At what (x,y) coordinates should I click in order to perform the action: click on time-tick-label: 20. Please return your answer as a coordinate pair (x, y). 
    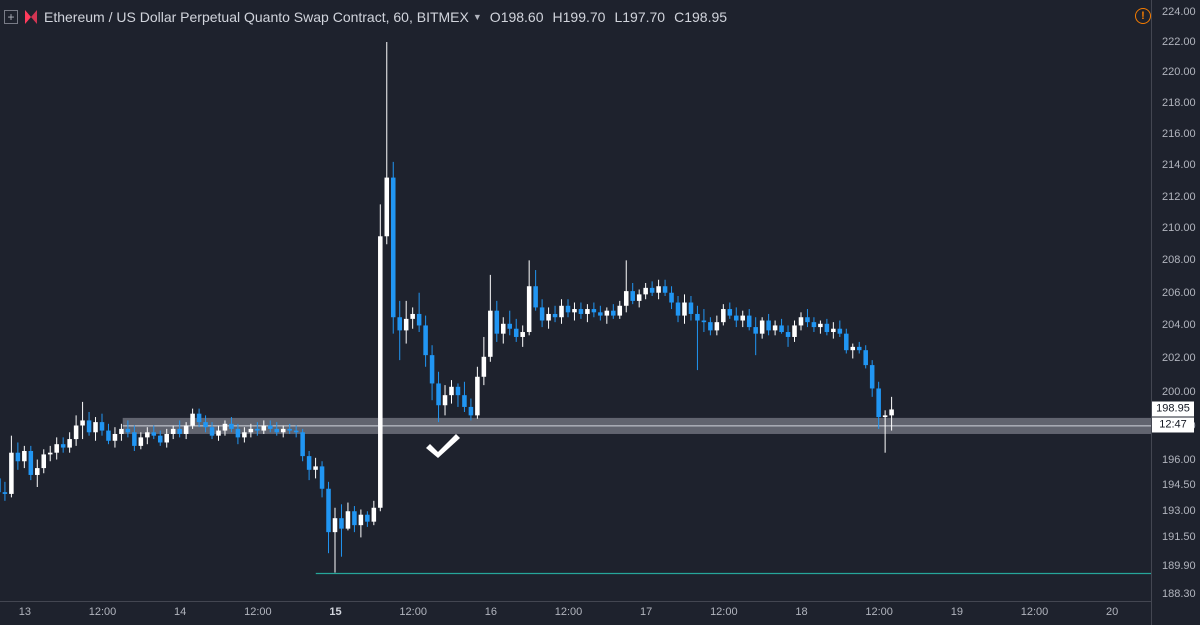
    Looking at the image, I should click on (1112, 612).